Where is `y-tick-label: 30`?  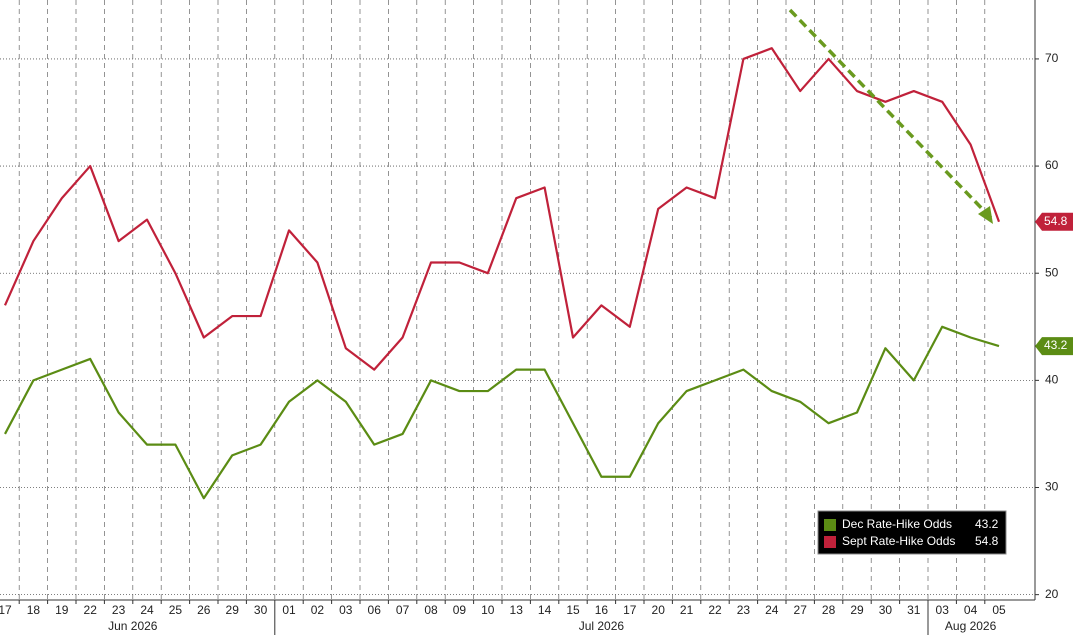
y-tick-label: 30 is located at coordinates (1052, 487).